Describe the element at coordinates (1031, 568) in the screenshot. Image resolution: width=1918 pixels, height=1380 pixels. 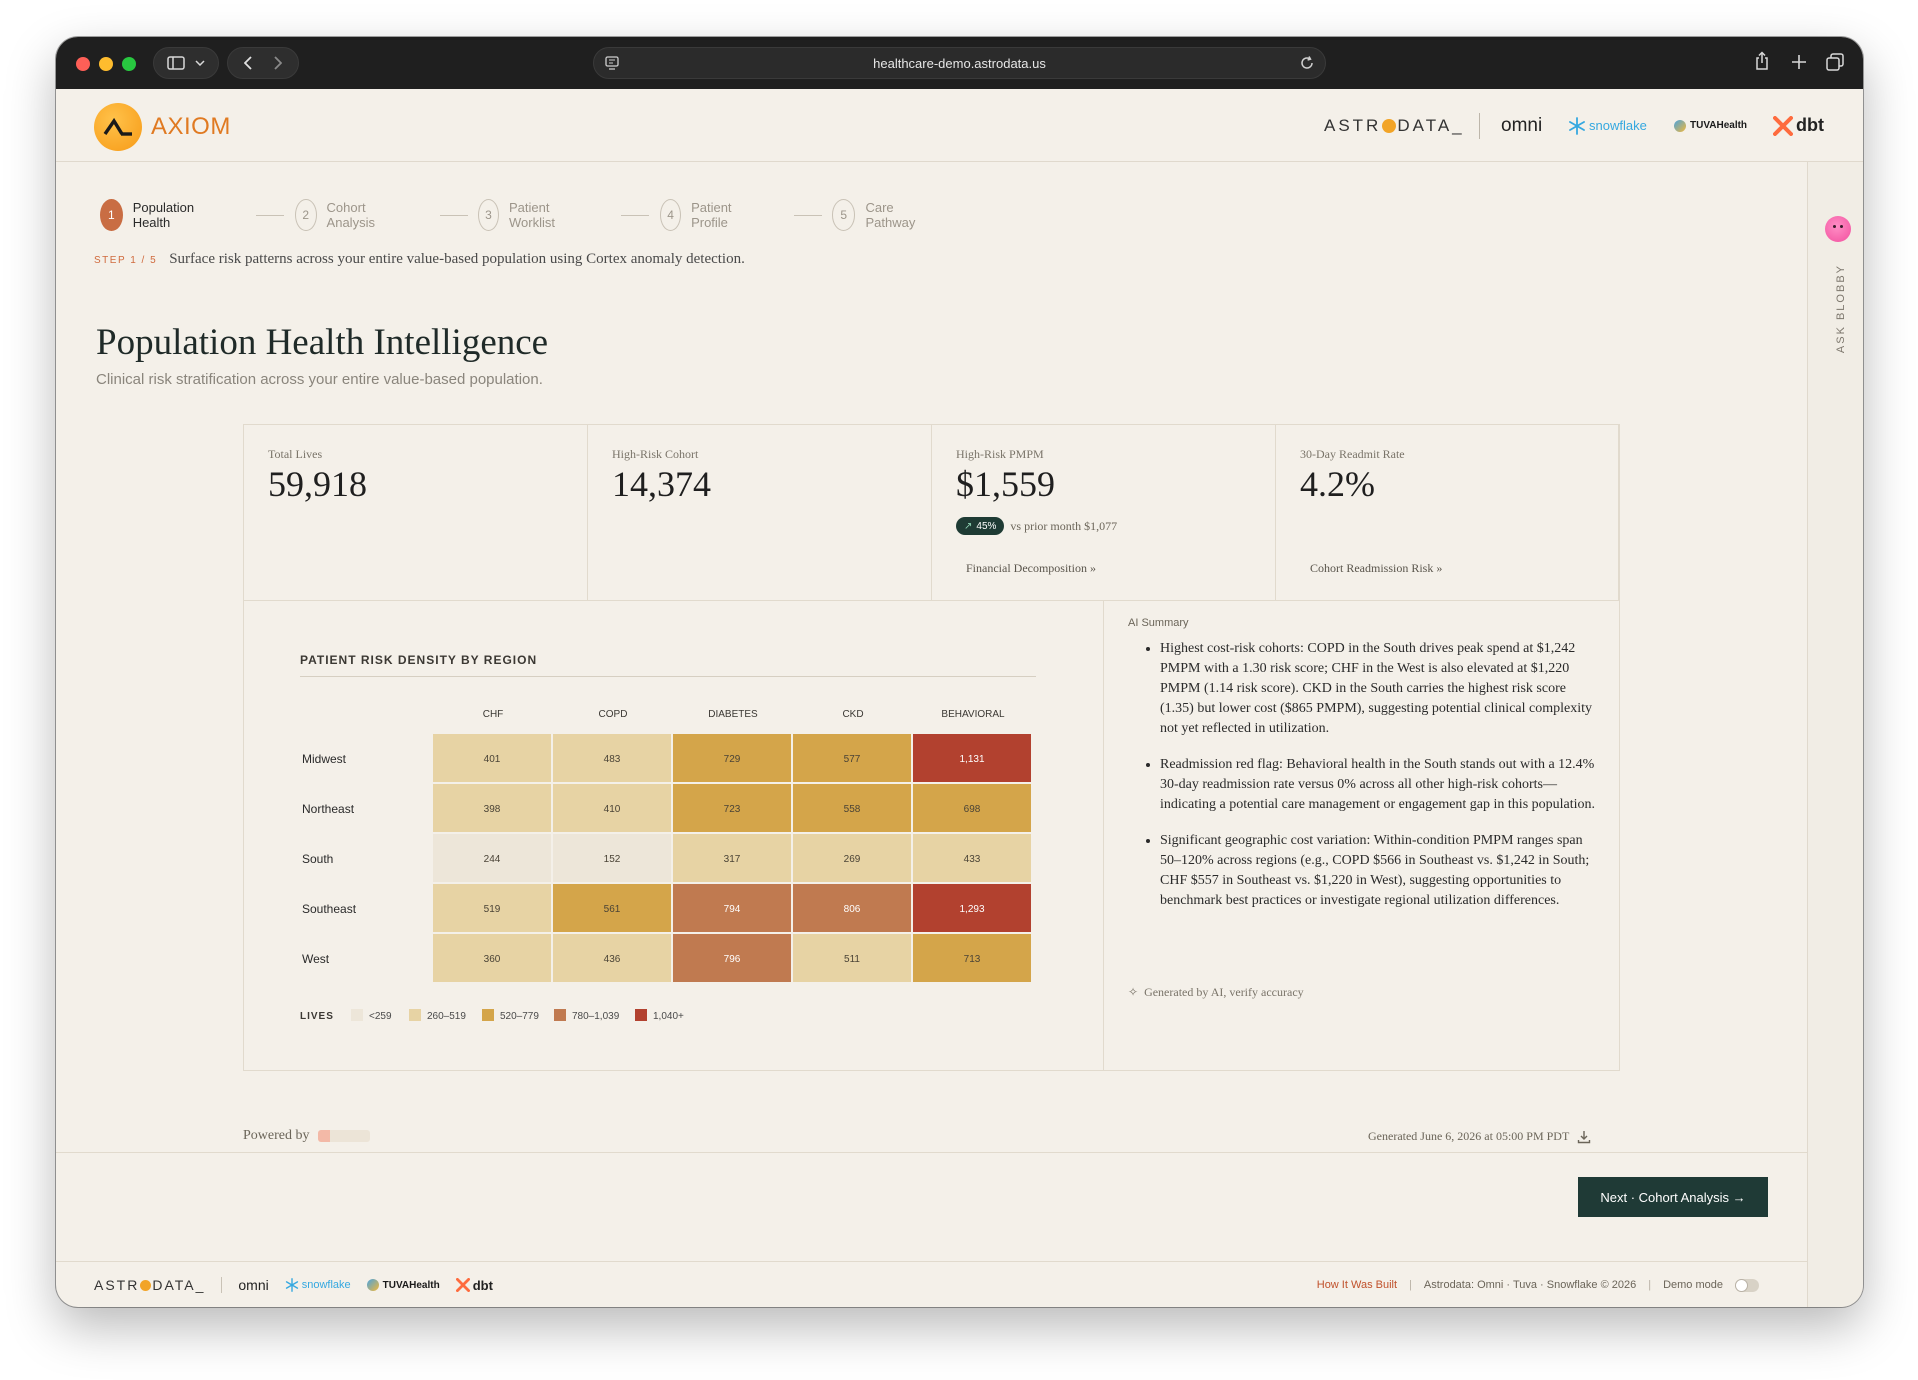
I see `financial-decomposition-link: Financial Decomposition »` at that location.